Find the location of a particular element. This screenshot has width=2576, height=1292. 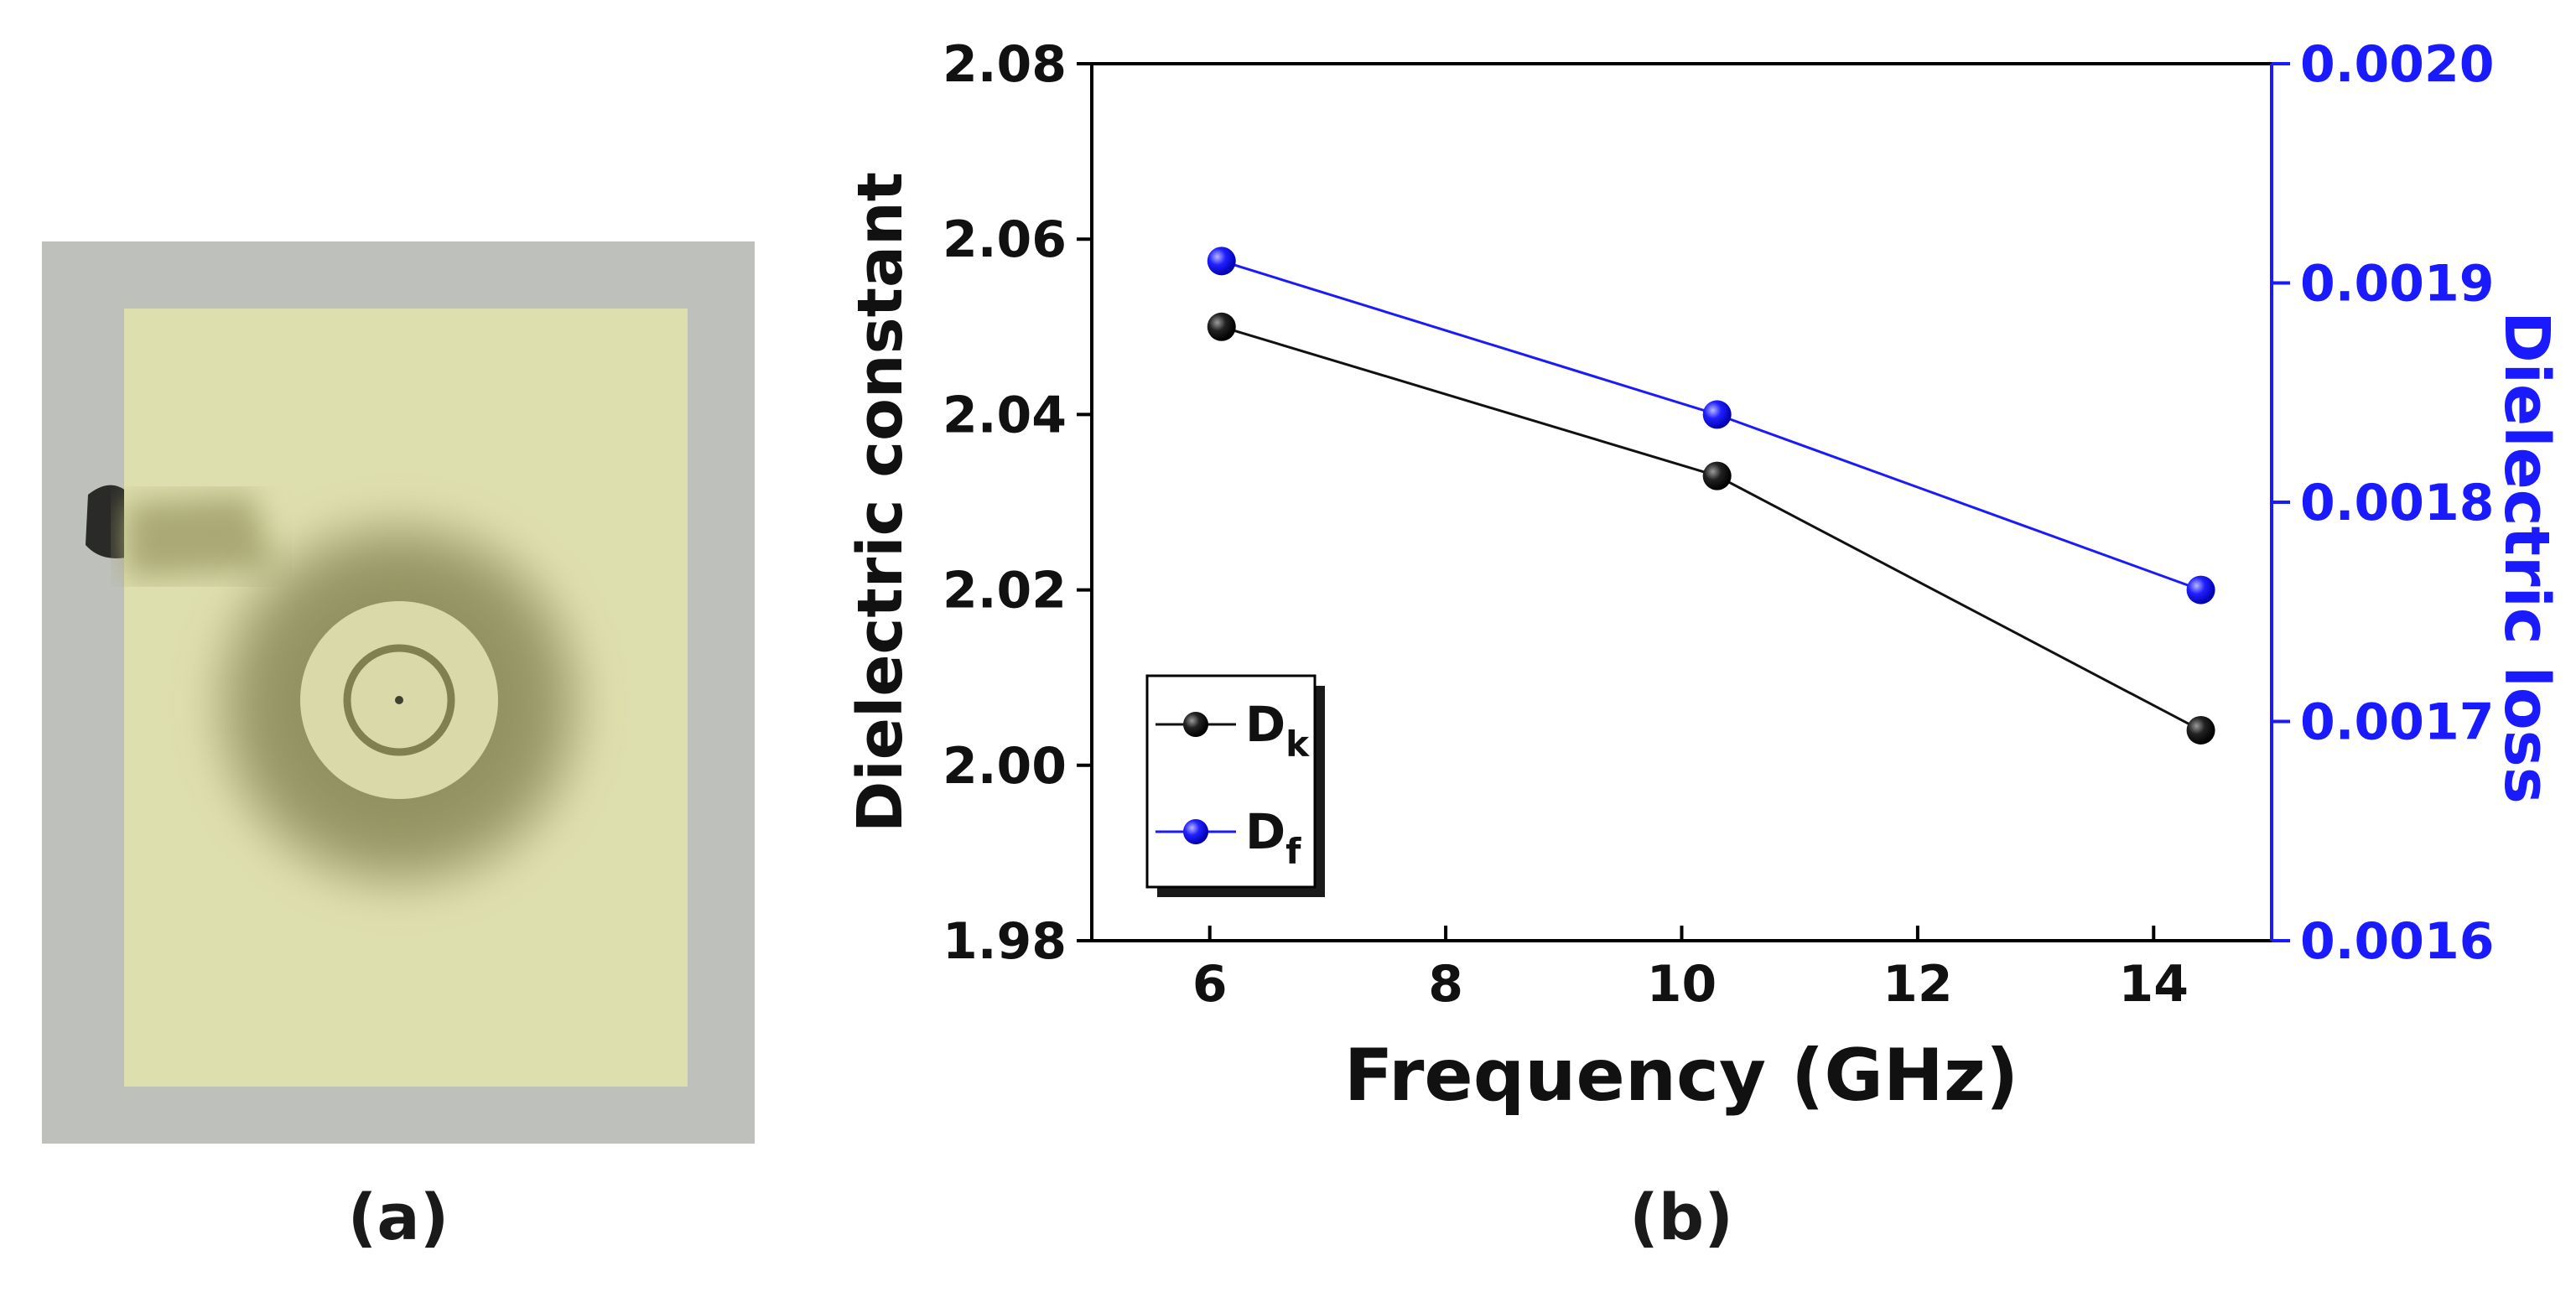

legend-df-sub: f is located at coordinates (1293, 851).